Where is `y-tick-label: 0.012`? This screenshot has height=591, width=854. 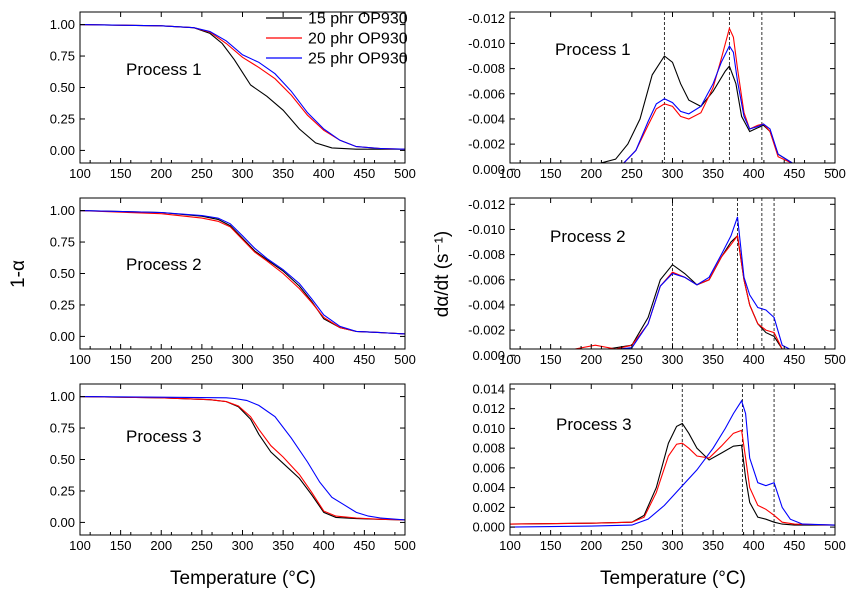 y-tick-label: 0.012 is located at coordinates (488, 408).